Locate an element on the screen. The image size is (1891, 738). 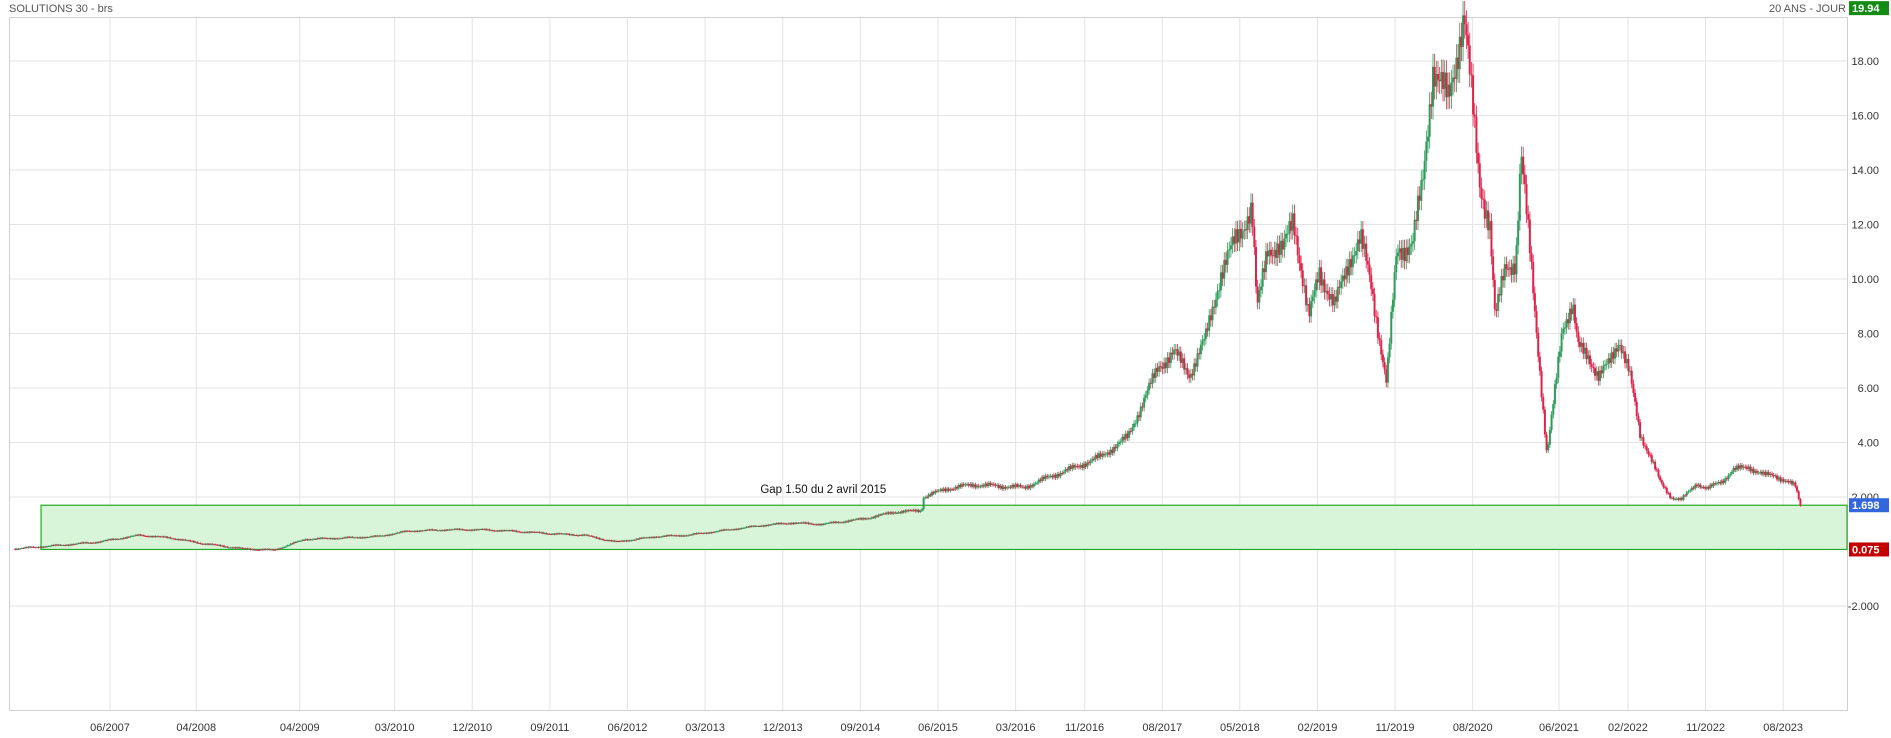
x-tick-label: 12/2010 is located at coordinates (472, 728).